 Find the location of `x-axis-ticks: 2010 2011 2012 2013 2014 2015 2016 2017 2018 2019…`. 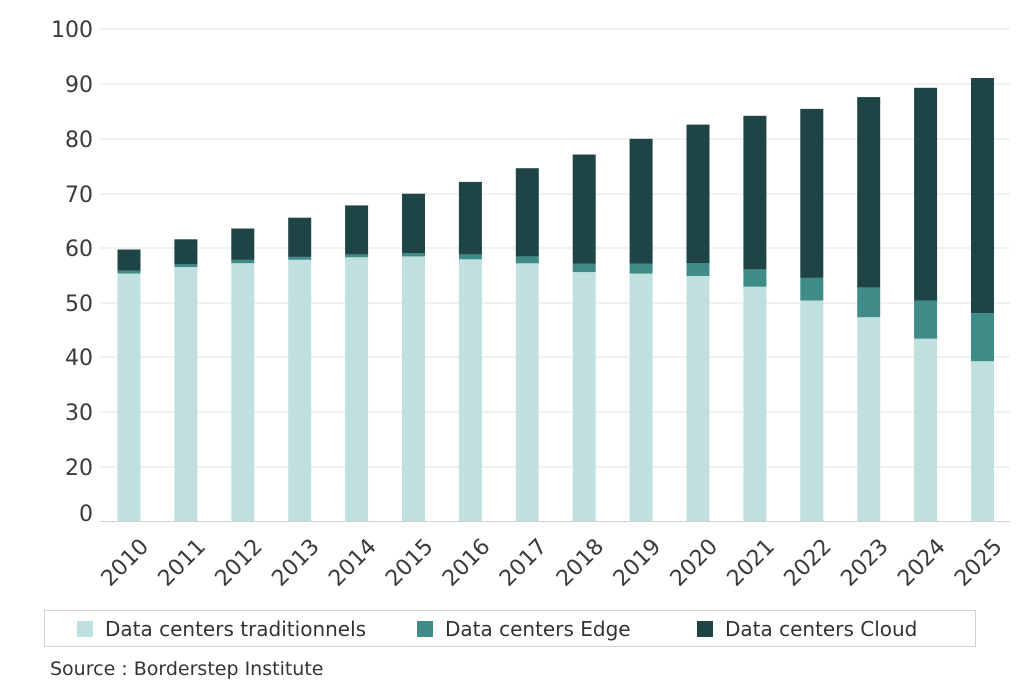

x-axis-ticks: 2010 2011 2012 2013 2014 2015 2016 2017 2018 2019… is located at coordinates (552, 562).